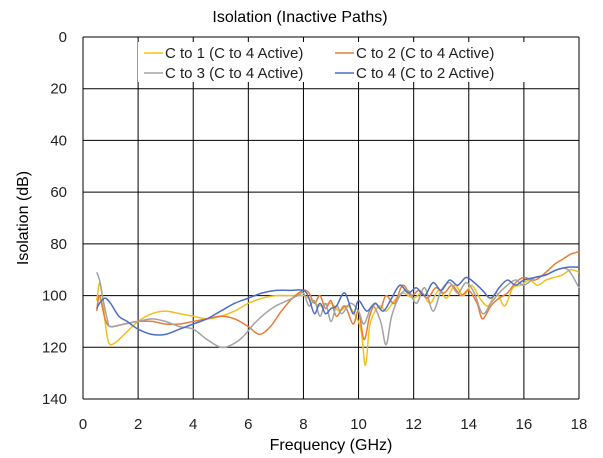 This screenshot has height=458, width=603. I want to click on x-tick-label-18: 18, so click(579, 424).